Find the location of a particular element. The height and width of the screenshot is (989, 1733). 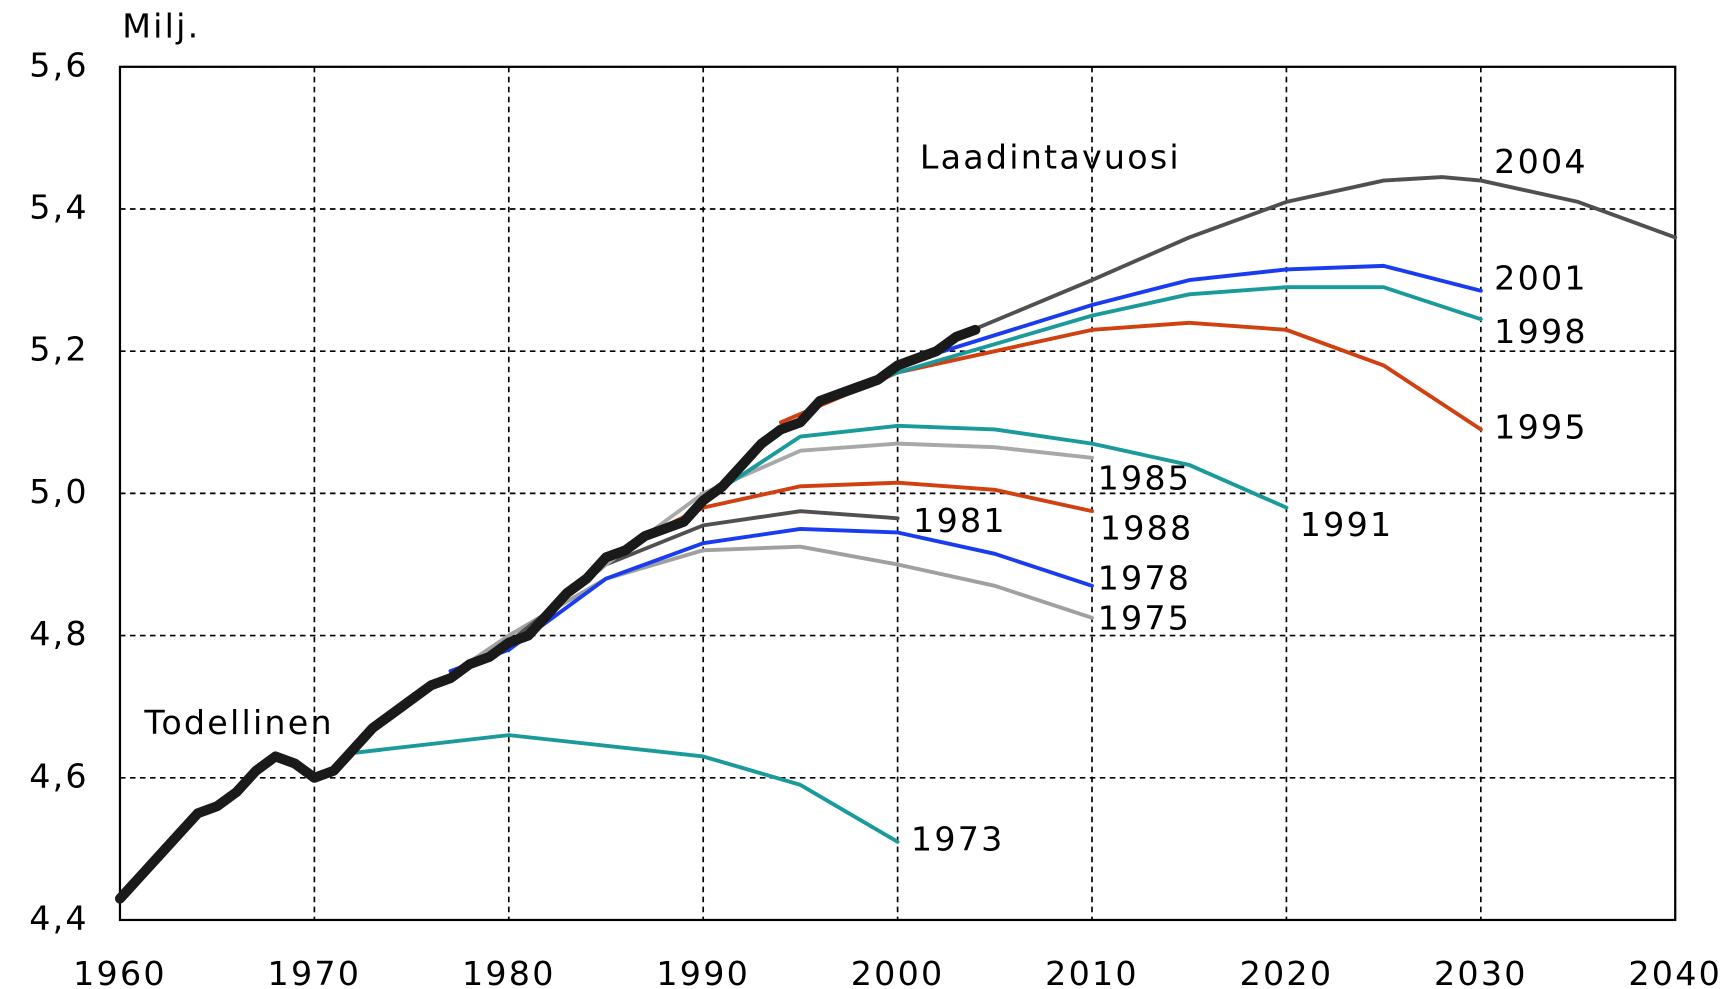

y-tick-label: 4,6 is located at coordinates (59, 775).